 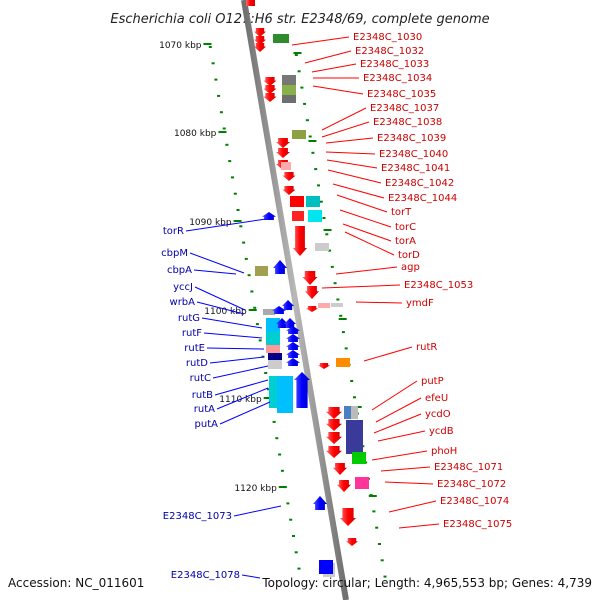 I want to click on gene-label: torT, so click(x=401, y=212).